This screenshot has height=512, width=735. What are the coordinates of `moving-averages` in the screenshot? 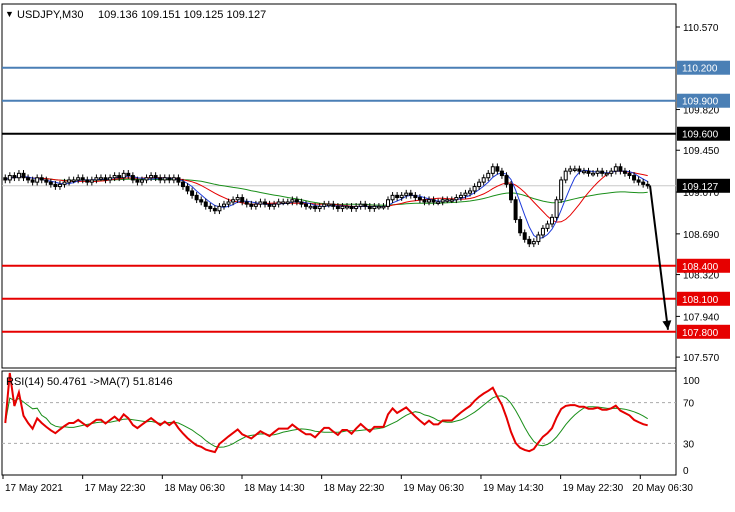 It's located at (326, 204).